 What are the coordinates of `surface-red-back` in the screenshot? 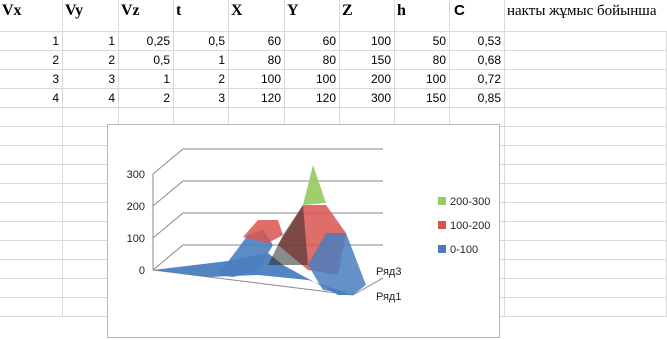 It's located at (263, 231).